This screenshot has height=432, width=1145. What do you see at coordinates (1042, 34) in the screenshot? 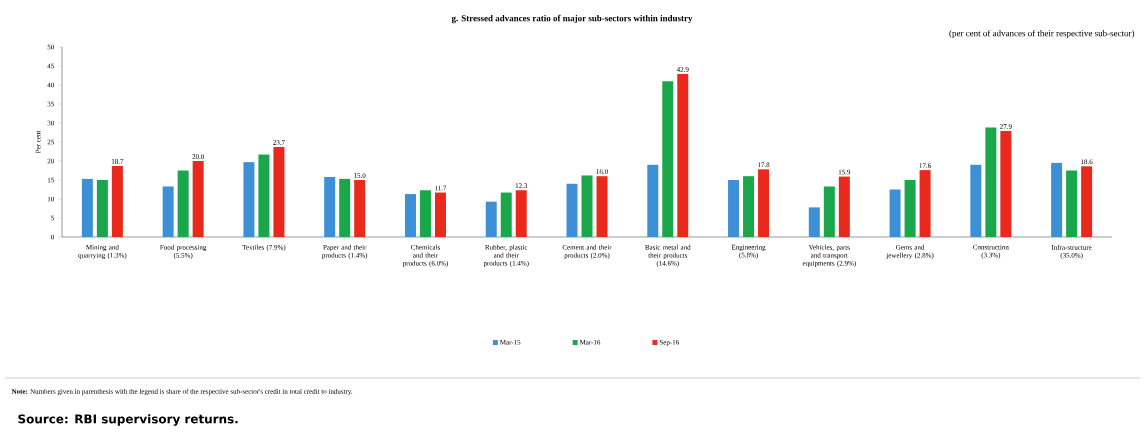
I see `chart-subtitle: (per cent of advances of their respective sub-sector)` at bounding box center [1042, 34].